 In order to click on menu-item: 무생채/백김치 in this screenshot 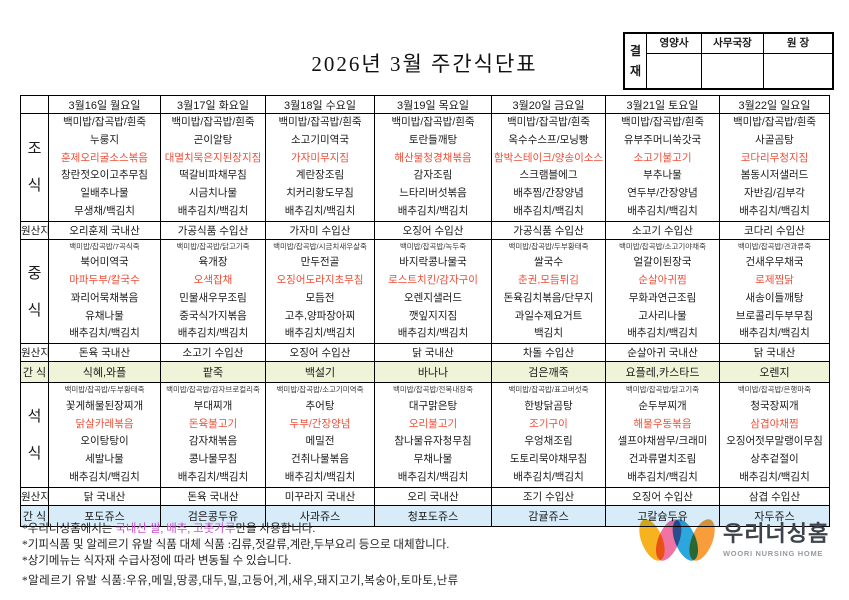, I will do `click(104, 210)`.